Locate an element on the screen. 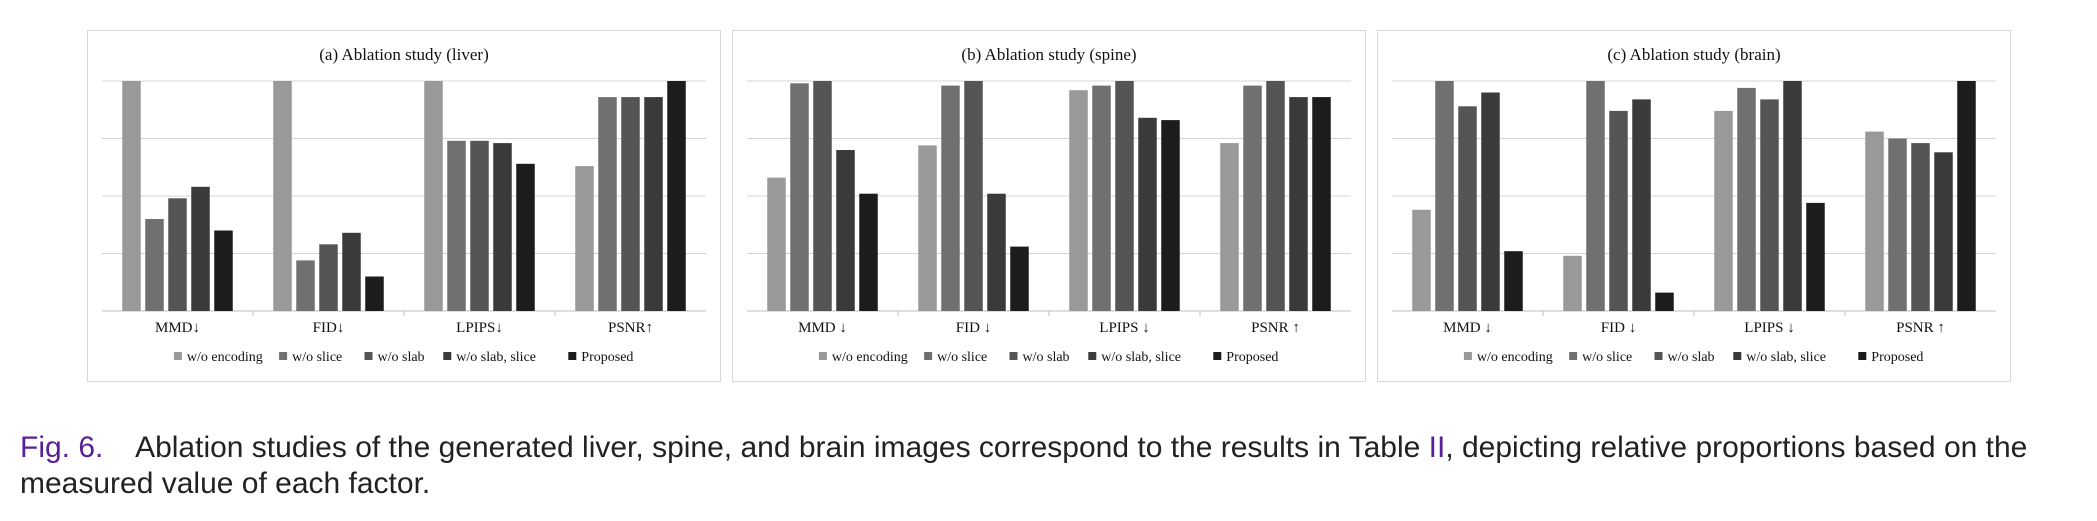 The width and height of the screenshot is (2097, 521). x-tick-label: LPIPS↓ is located at coordinates (479, 328).